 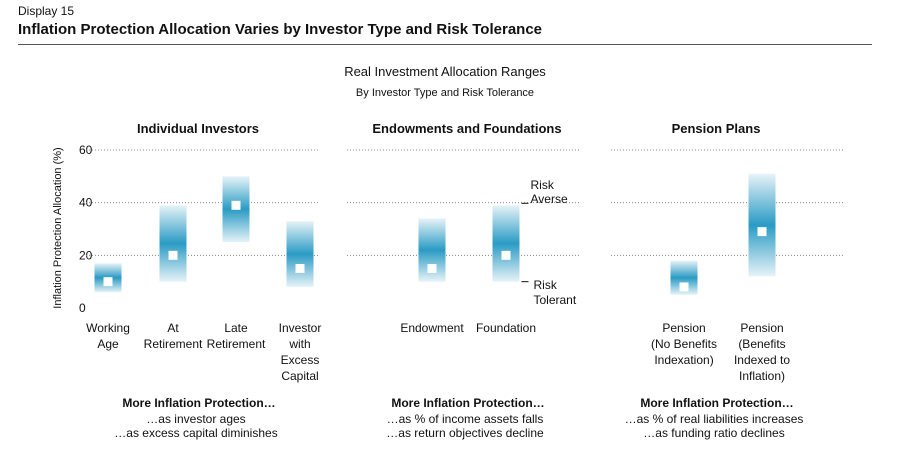 I want to click on category-label: Late, so click(x=236, y=328).